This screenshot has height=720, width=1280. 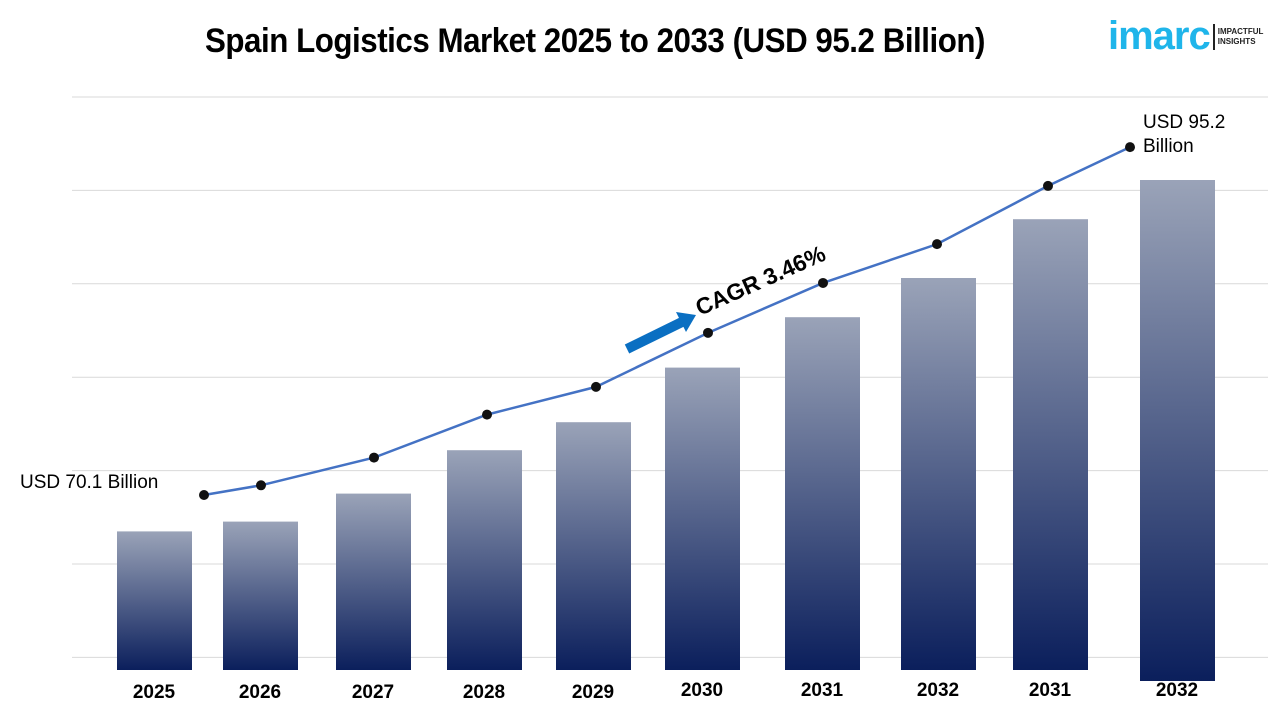 I want to click on x-tick-label: 2025, so click(x=154, y=692).